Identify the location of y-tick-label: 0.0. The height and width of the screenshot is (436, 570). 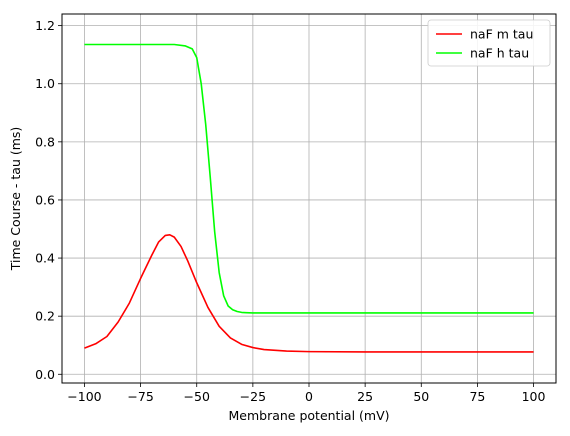
(45, 374).